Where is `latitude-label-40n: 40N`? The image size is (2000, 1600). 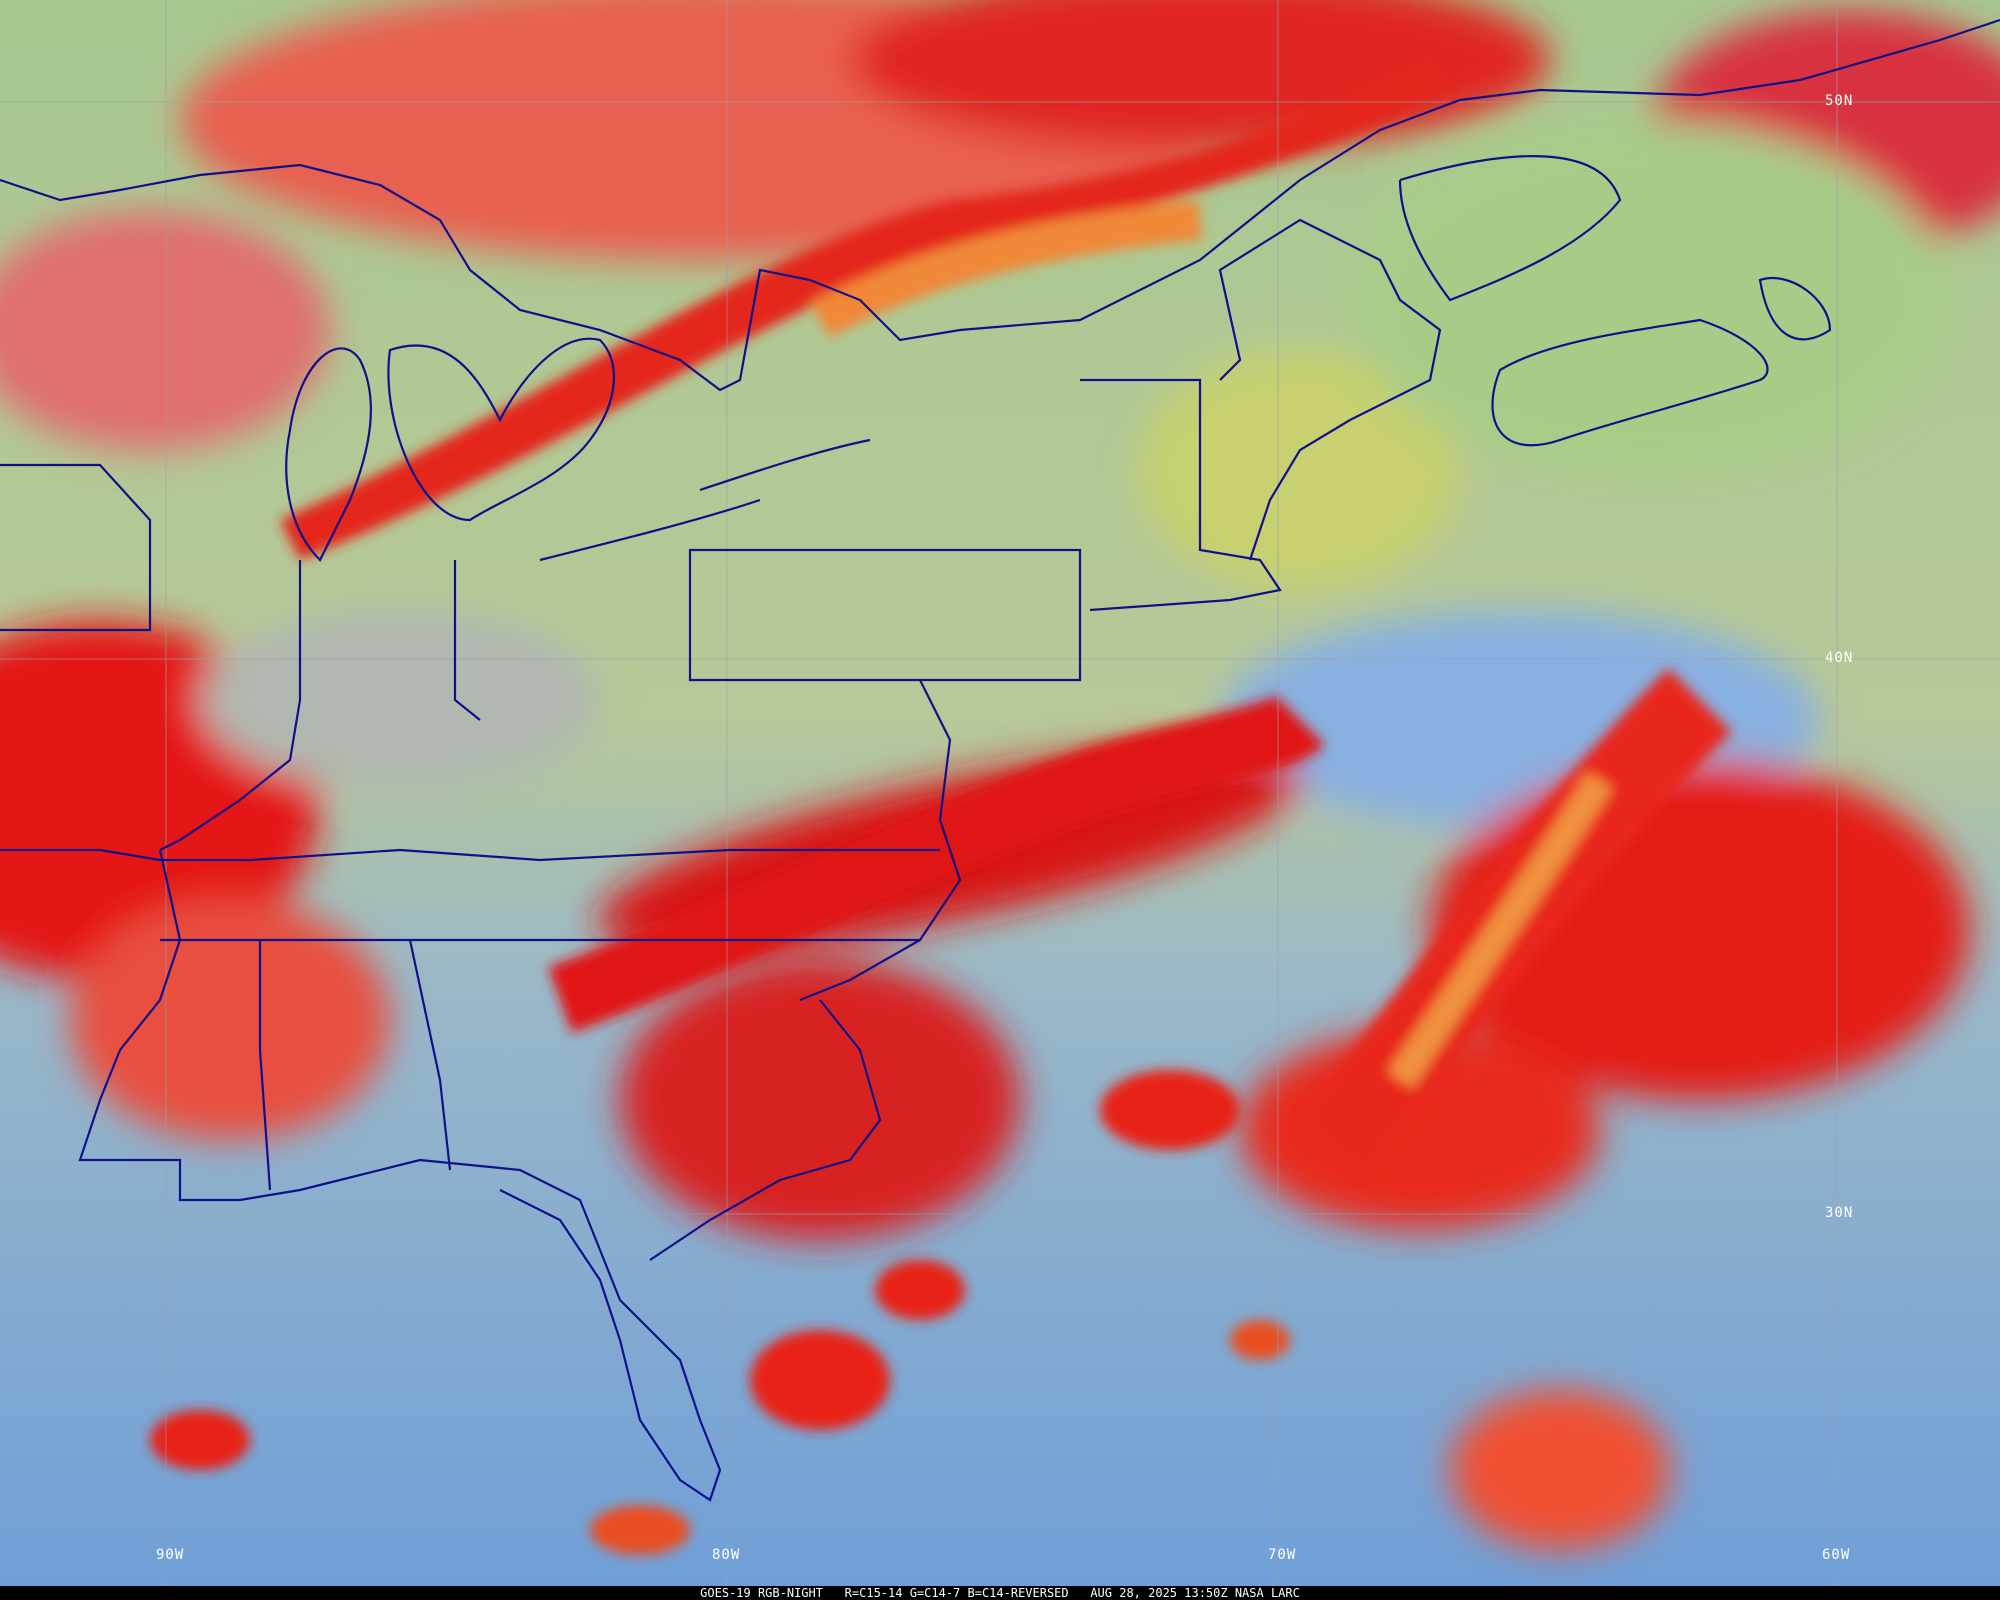
latitude-label-40n: 40N is located at coordinates (1839, 658).